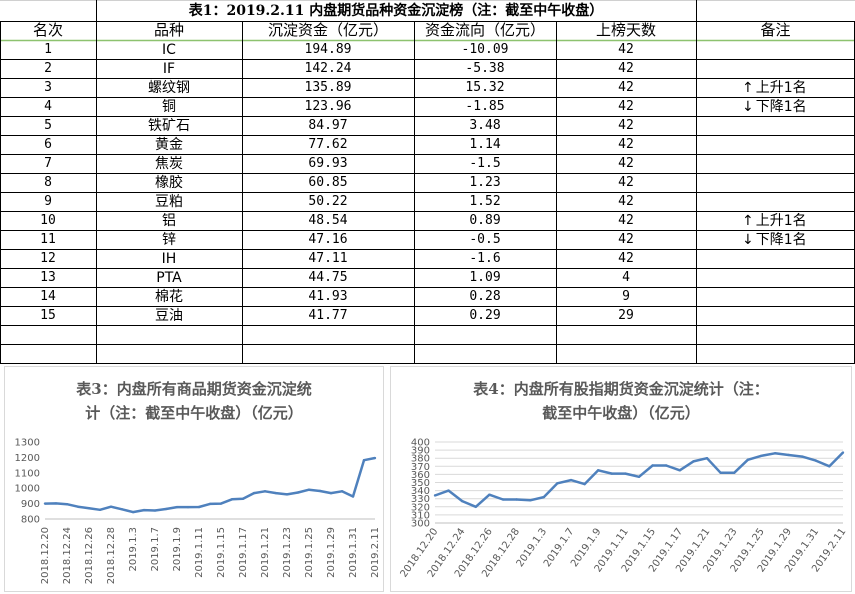 This screenshot has width=855, height=594. What do you see at coordinates (328, 258) in the screenshot?
I see `cell-funds: 47.11` at bounding box center [328, 258].